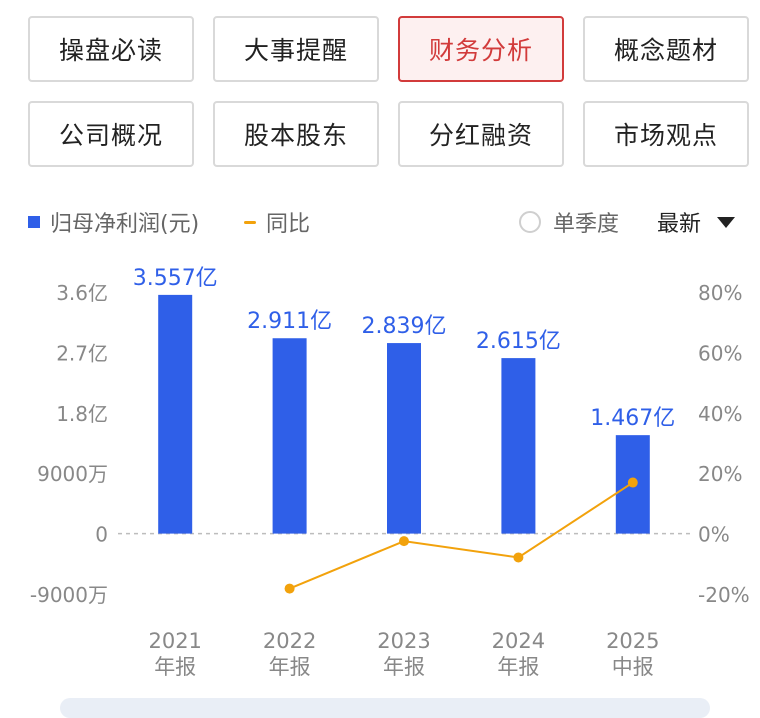 Image resolution: width=760 pixels, height=718 pixels. What do you see at coordinates (82, 414) in the screenshot?
I see `y-left-tick-label-2: 1.8亿` at bounding box center [82, 414].